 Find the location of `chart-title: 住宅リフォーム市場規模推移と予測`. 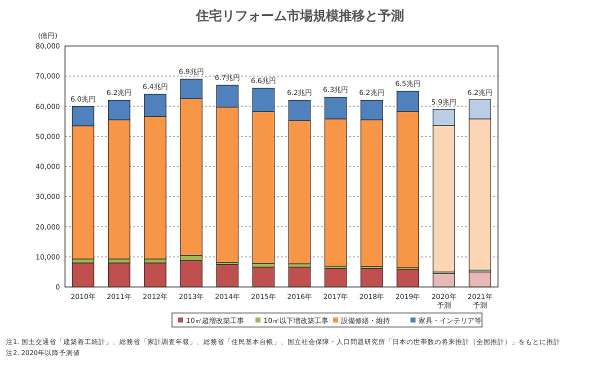

chart-title: 住宅リフォーム市場規模推移と予測 is located at coordinates (299, 16).